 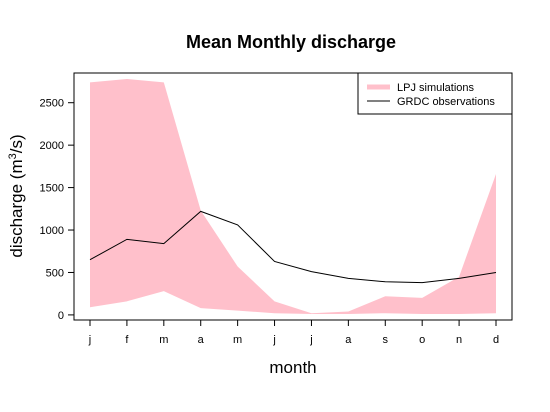 I want to click on legend: LPJ simulations GRDC observations, so click(x=435, y=93).